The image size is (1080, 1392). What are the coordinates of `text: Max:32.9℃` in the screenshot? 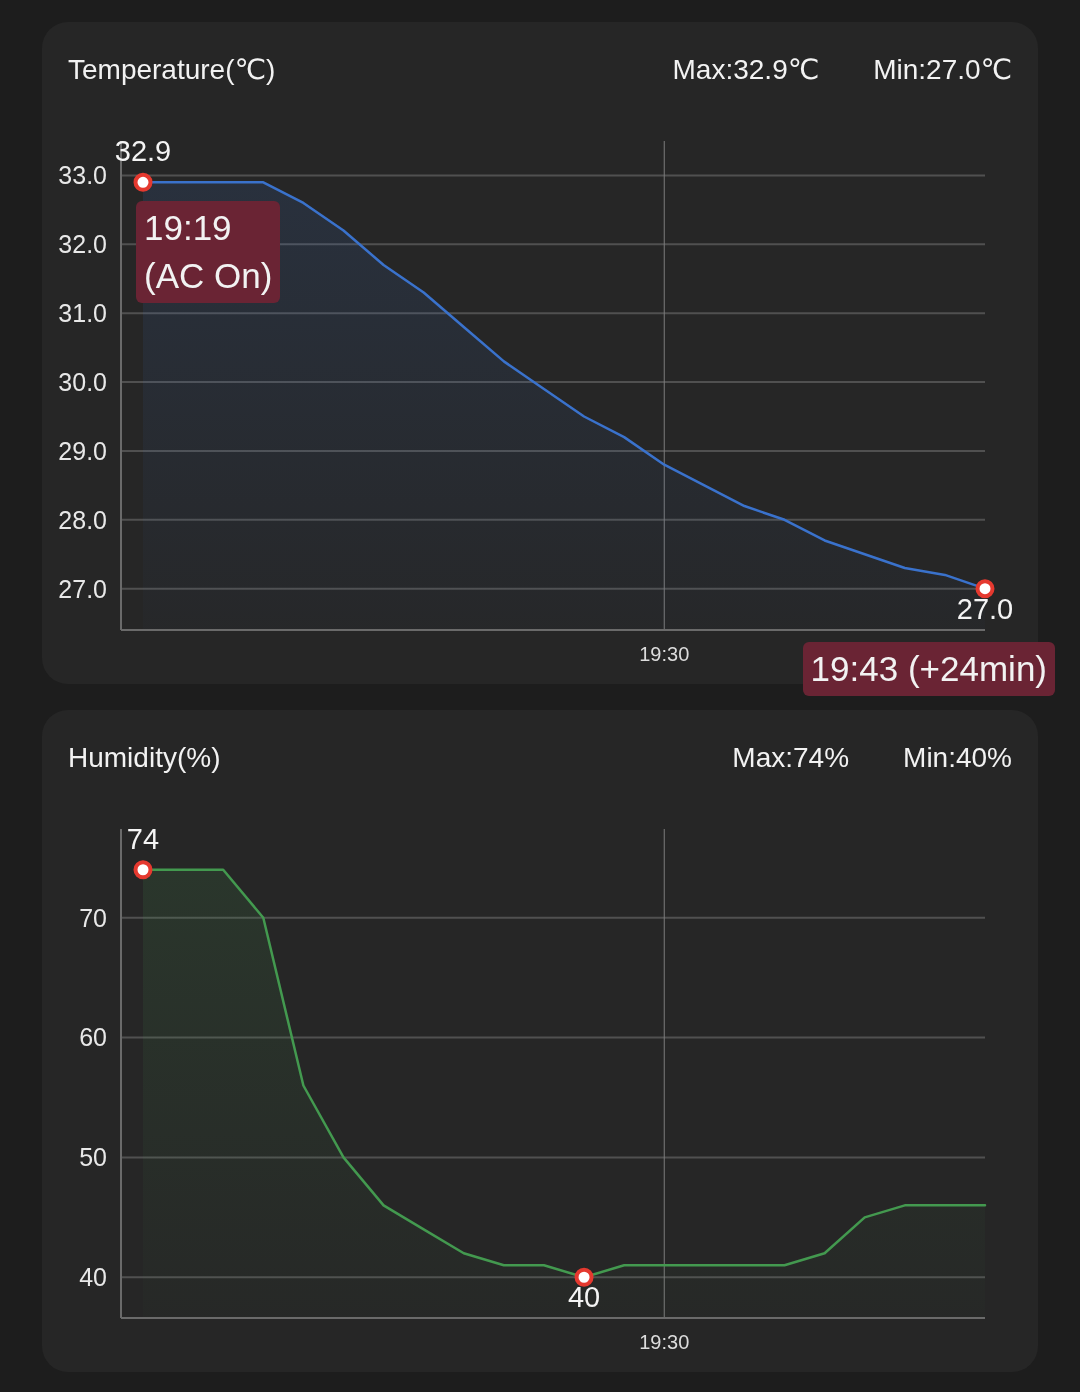 It's located at (746, 70).